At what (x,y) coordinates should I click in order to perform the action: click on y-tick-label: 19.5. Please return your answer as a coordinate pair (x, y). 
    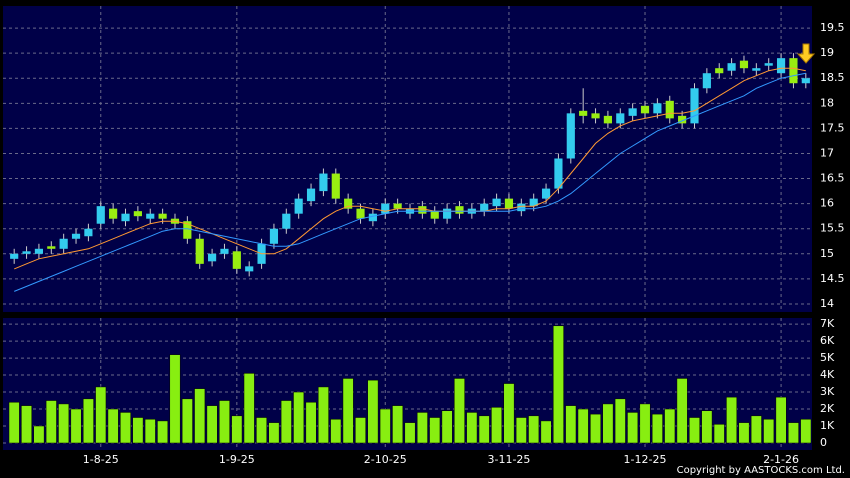
    Looking at the image, I should click on (832, 27).